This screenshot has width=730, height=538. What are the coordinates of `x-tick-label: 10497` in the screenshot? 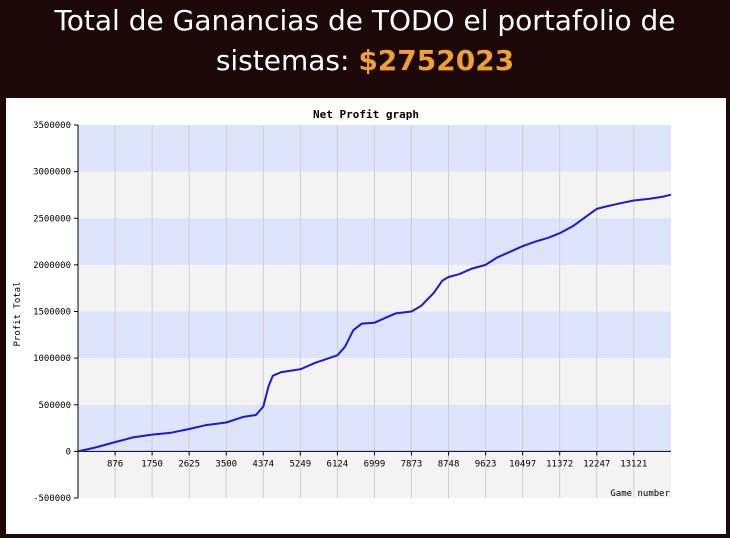 It's located at (522, 464).